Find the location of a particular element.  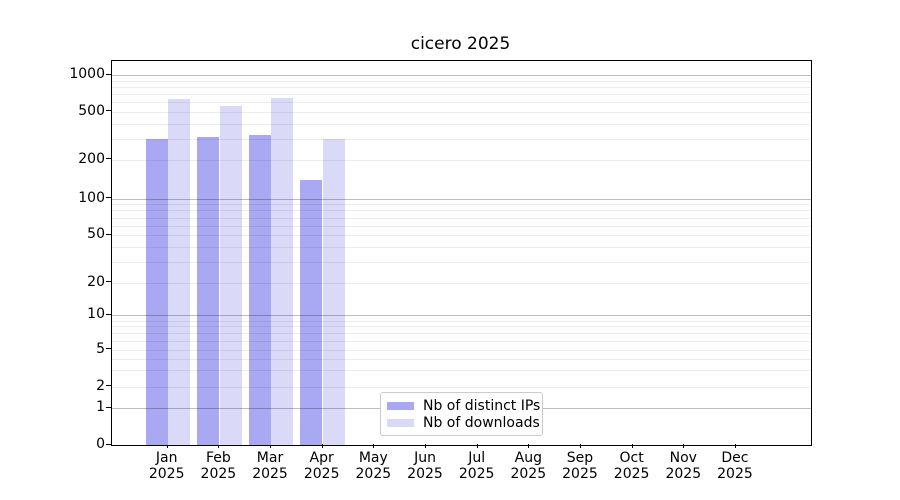

bar-nb-of-downloads-feb-2025 is located at coordinates (230, 275).